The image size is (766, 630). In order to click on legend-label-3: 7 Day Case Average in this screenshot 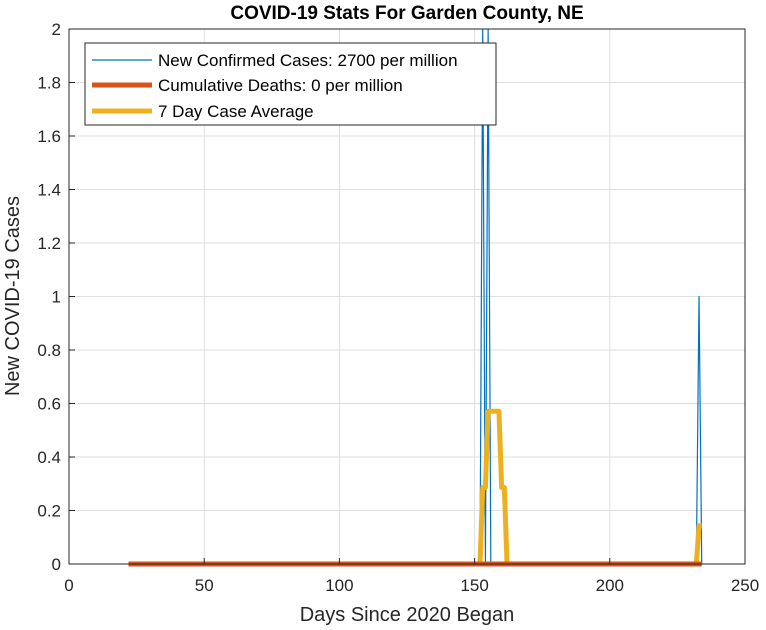, I will do `click(236, 111)`.